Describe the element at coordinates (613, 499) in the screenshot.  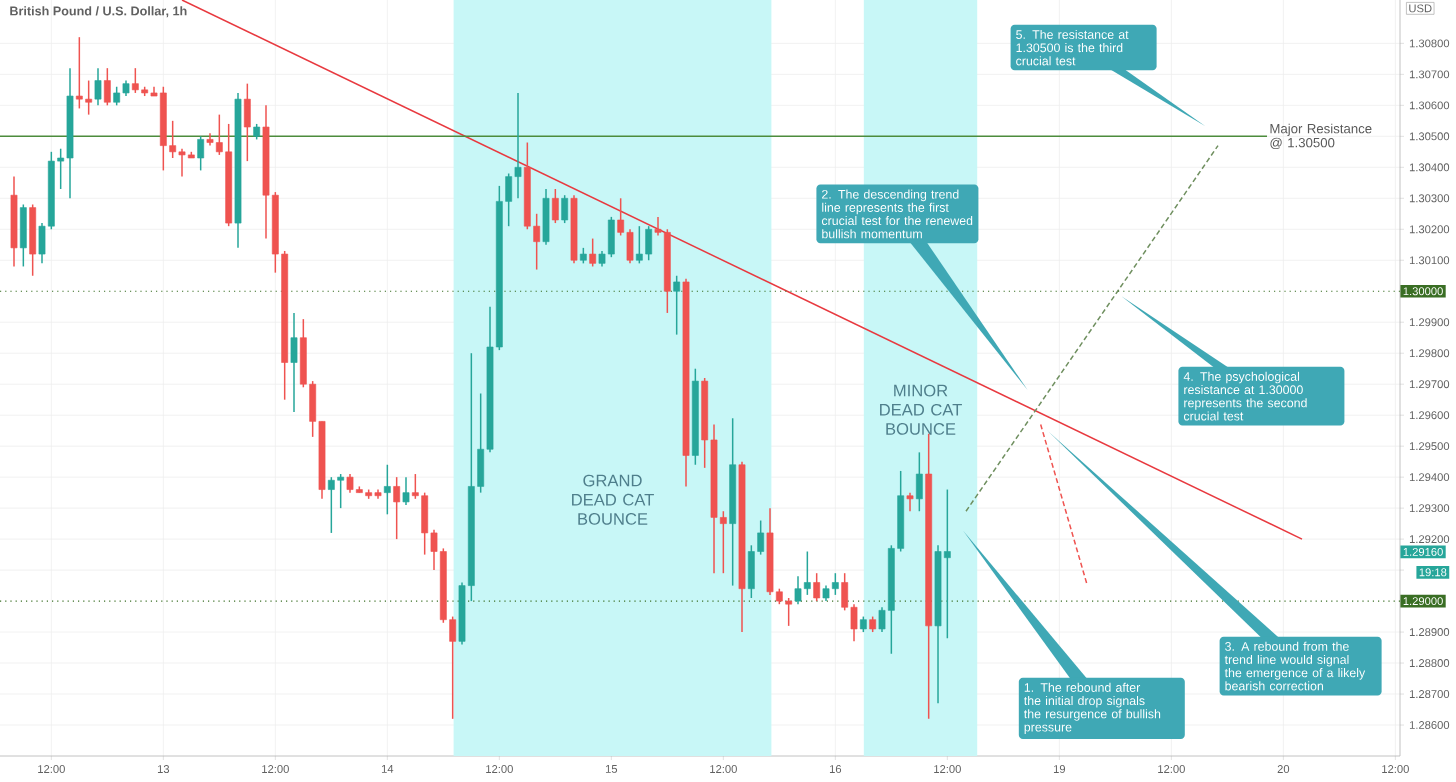
I see `annotation: GRAND DEAD CAT BOUNCE` at that location.